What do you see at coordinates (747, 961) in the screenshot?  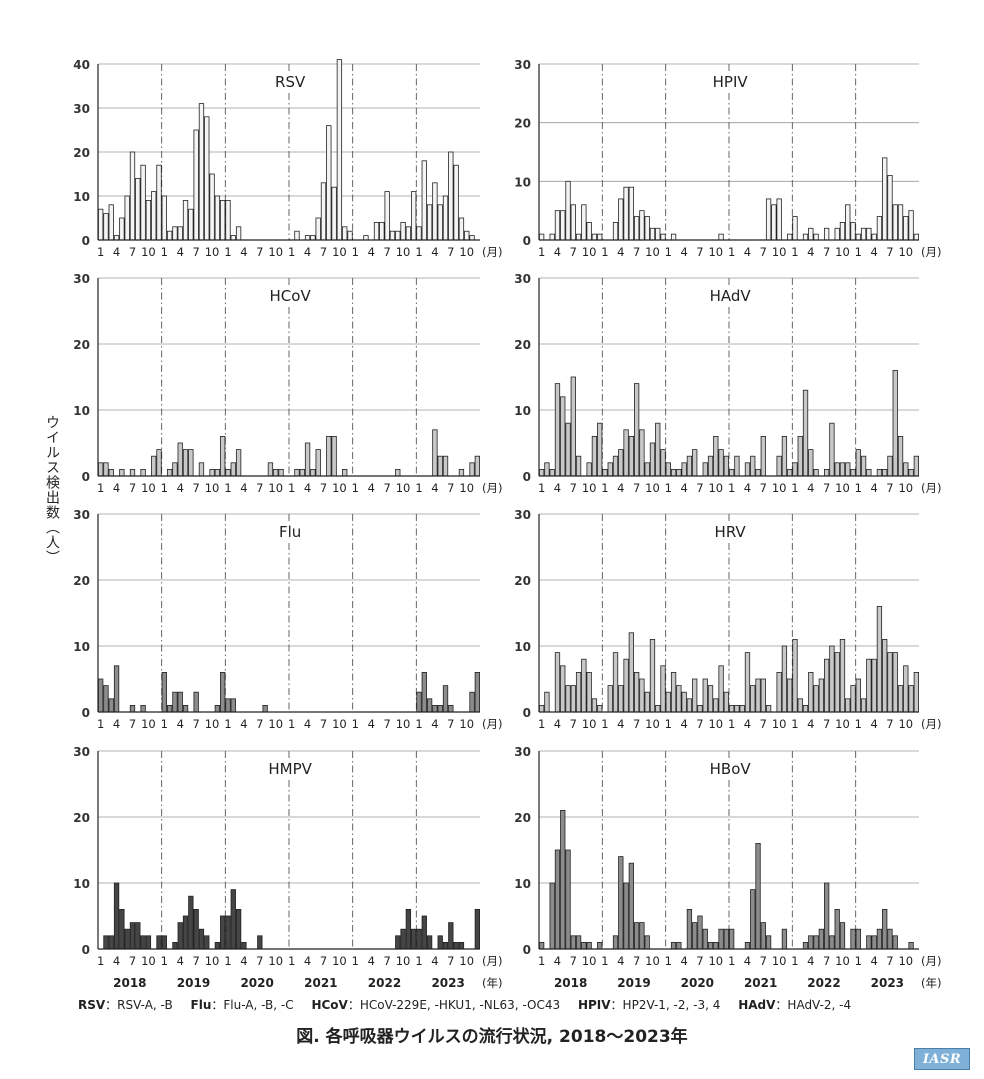 I see `hbov-month-label: 4` at bounding box center [747, 961].